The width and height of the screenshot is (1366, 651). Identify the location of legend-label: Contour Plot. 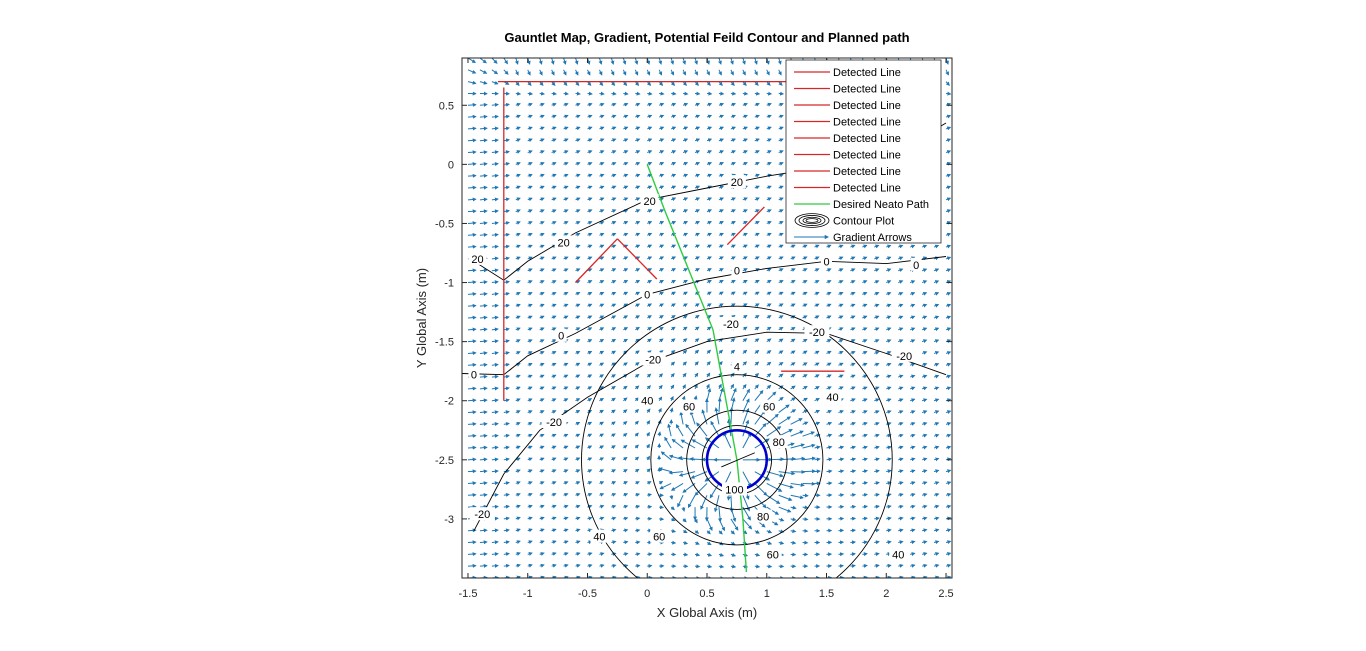
(863, 222).